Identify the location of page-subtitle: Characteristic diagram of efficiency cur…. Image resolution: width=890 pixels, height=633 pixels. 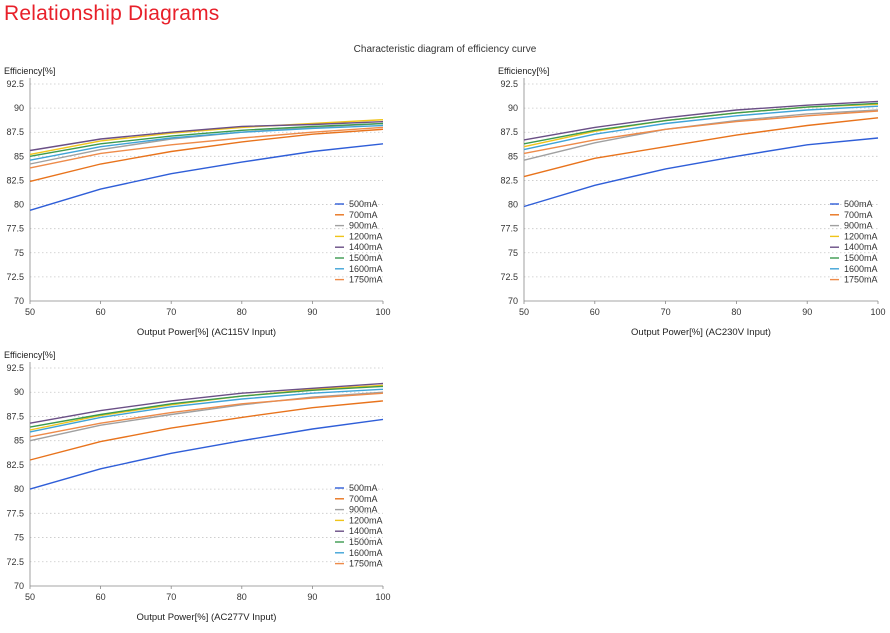
(445, 49).